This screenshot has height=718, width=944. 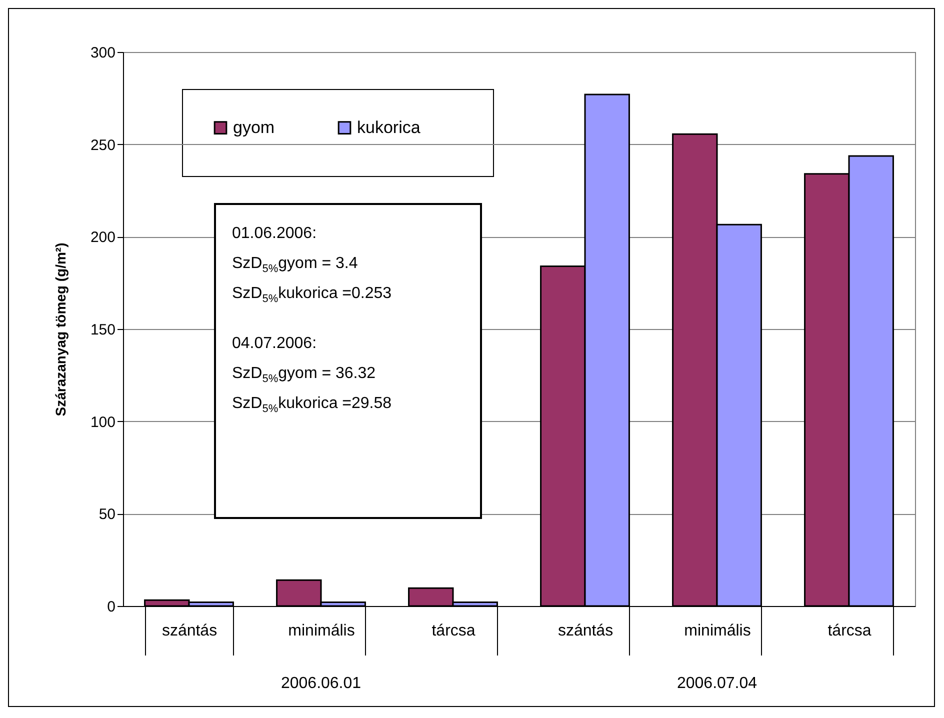 What do you see at coordinates (254, 127) in the screenshot?
I see `legend-label: gyom` at bounding box center [254, 127].